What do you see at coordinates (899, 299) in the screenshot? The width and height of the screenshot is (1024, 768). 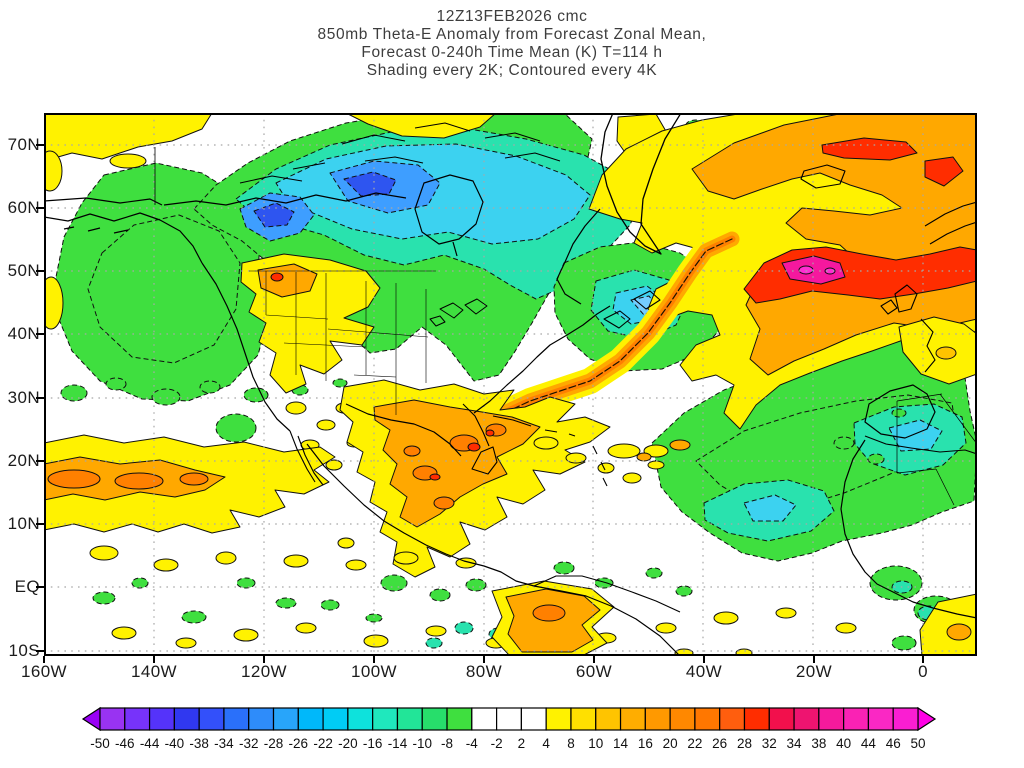 I see `britain-coast` at bounding box center [899, 299].